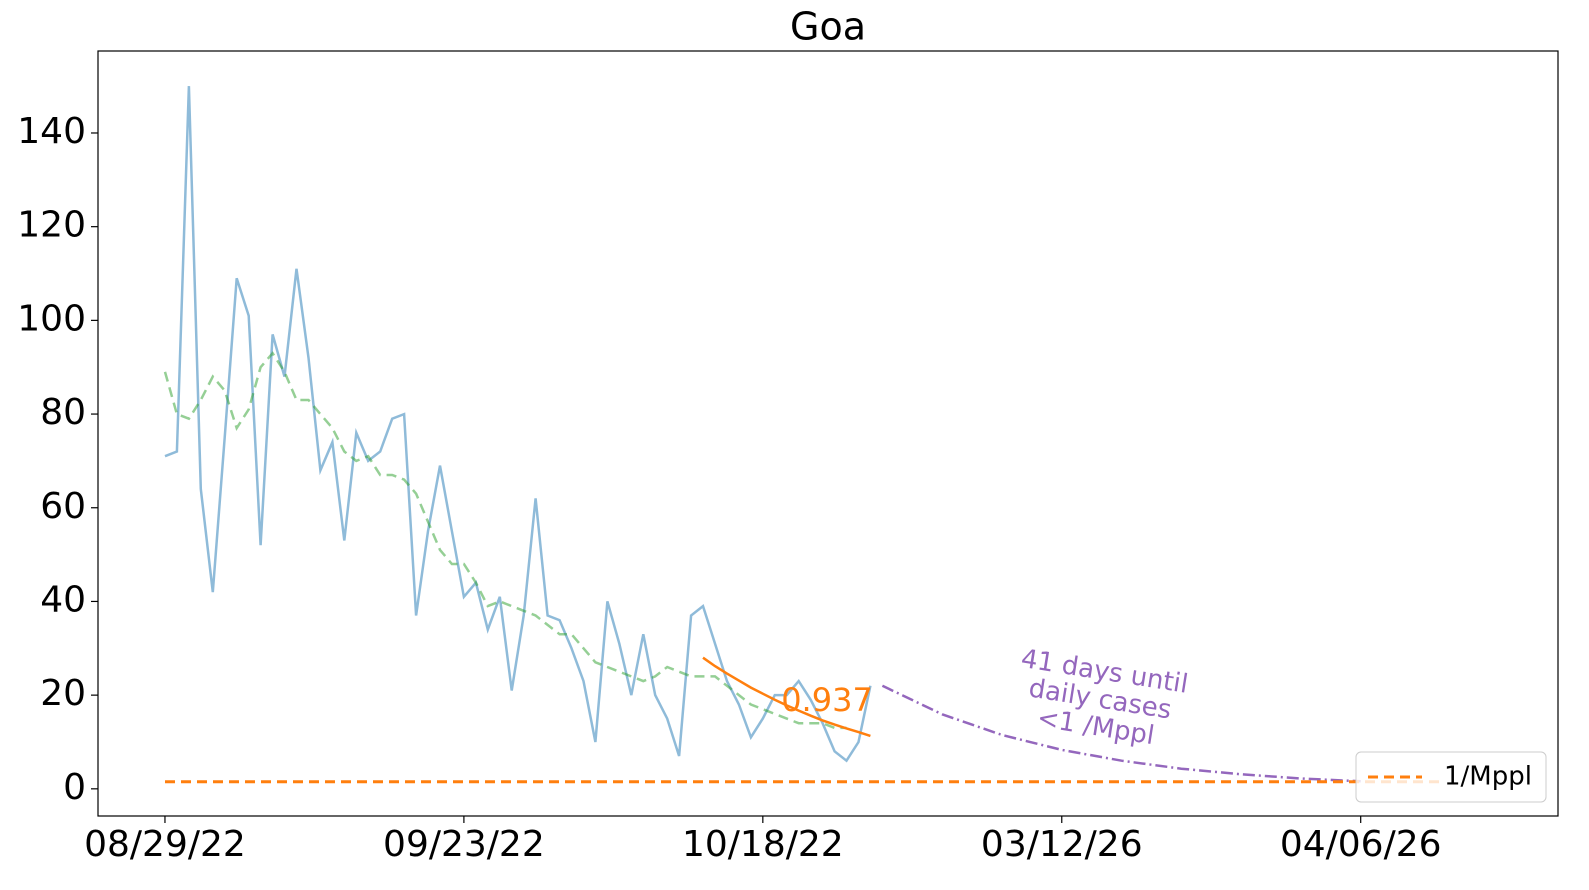 Image resolution: width=1589 pixels, height=890 pixels. I want to click on y-tick-label: 0, so click(74, 787).